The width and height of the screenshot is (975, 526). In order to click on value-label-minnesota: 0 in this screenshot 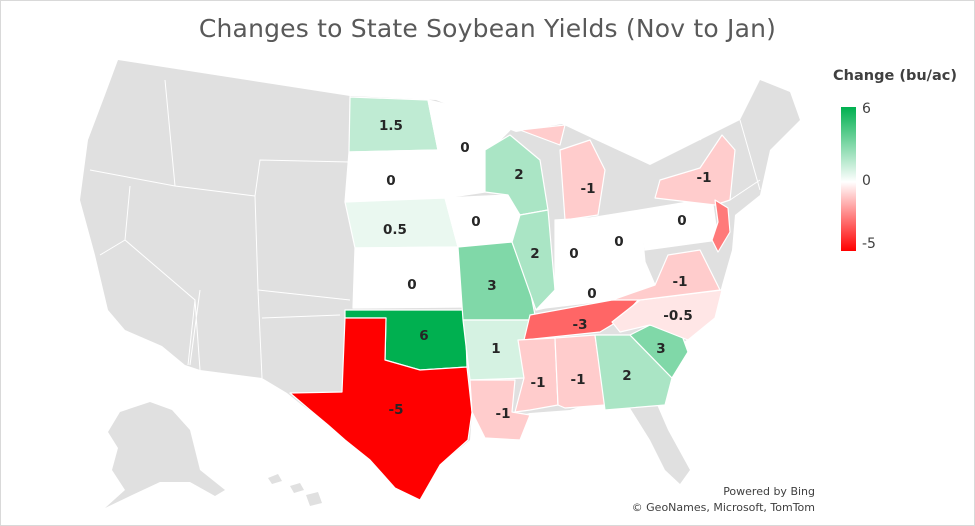, I will do `click(464, 148)`.